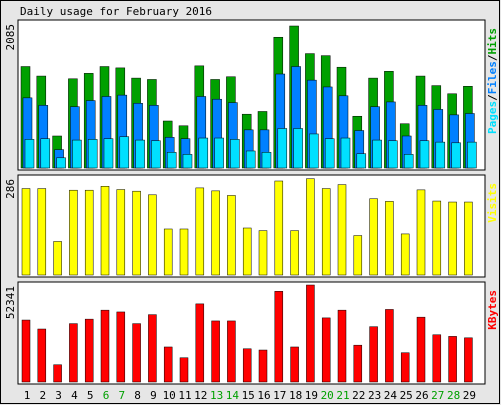 The image size is (501, 410). I want to click on y-series-label: KBytes, so click(492, 310).